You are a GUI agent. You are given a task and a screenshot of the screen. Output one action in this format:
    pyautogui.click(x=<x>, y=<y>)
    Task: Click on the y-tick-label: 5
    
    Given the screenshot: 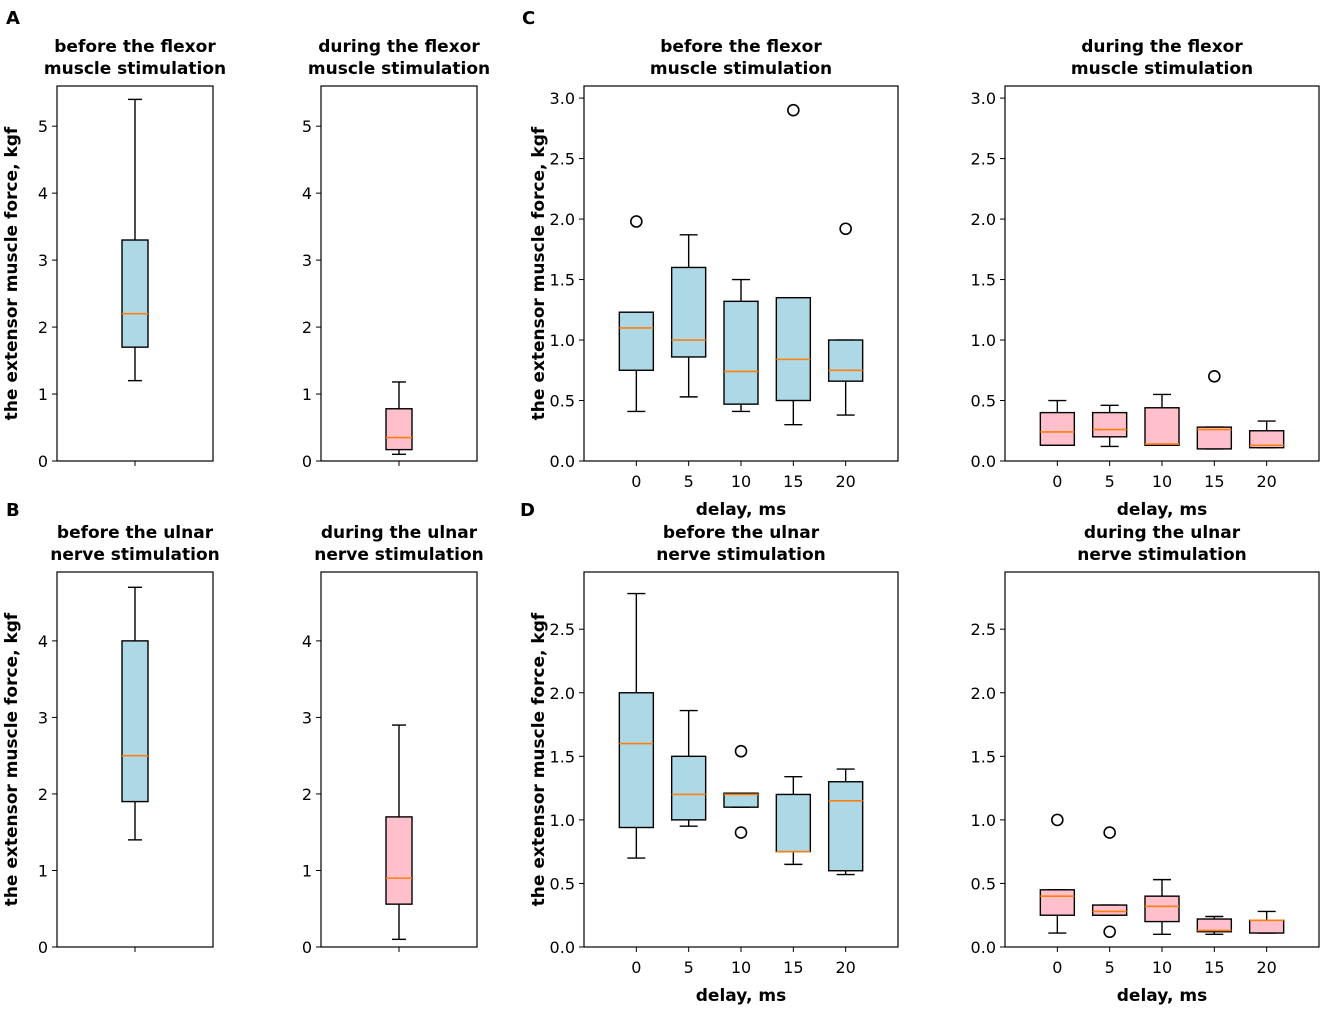 What is the action you would take?
    pyautogui.click(x=307, y=126)
    